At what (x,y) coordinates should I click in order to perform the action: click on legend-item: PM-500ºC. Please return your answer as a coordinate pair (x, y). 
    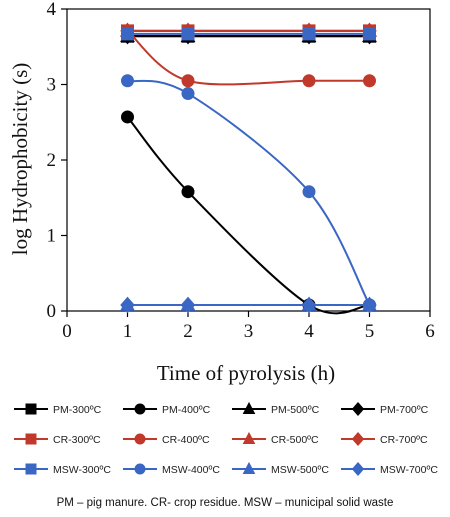
    Looking at the image, I should click on (276, 408).